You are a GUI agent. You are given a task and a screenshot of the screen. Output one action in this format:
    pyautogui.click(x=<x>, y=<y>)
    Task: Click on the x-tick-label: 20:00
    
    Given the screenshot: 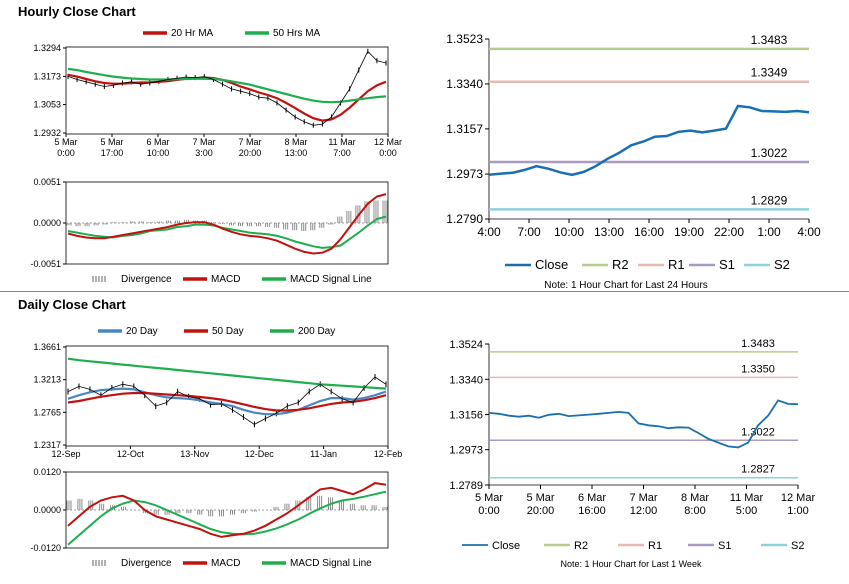 What is the action you would take?
    pyautogui.click(x=541, y=511)
    